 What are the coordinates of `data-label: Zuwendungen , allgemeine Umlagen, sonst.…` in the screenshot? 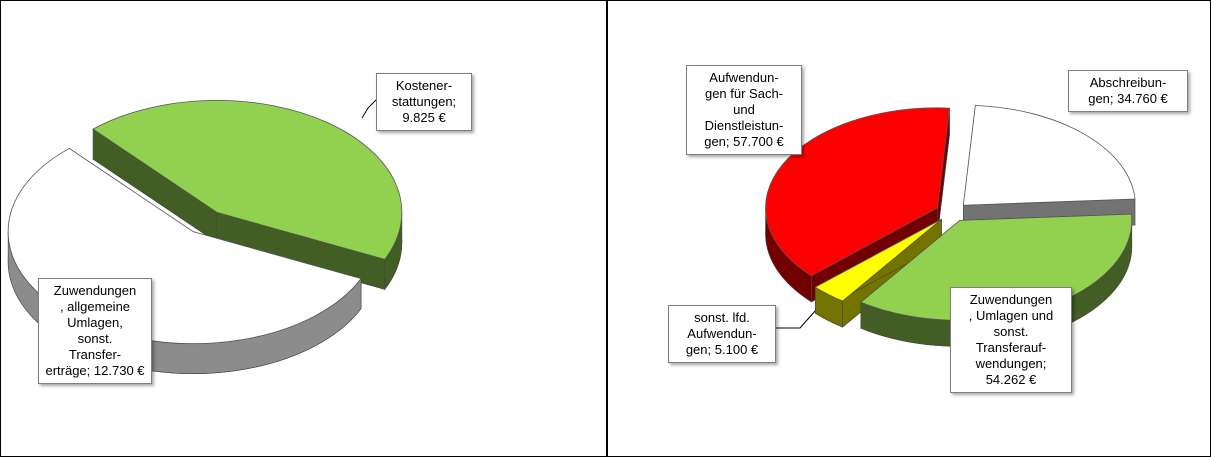 It's located at (95, 331).